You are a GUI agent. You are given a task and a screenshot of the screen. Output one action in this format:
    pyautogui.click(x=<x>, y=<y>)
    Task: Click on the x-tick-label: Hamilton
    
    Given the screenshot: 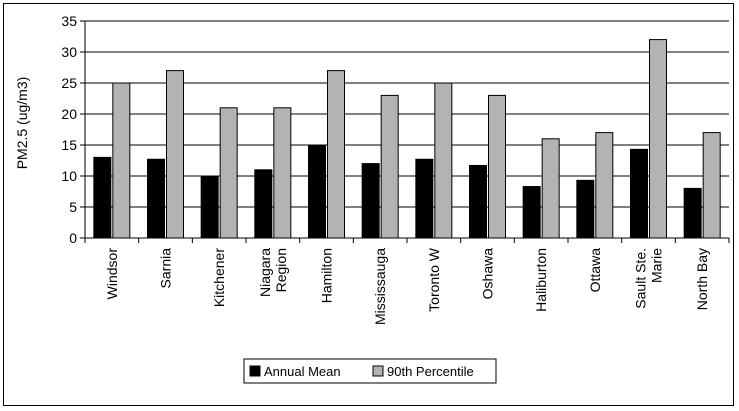 What is the action you would take?
    pyautogui.click(x=327, y=275)
    